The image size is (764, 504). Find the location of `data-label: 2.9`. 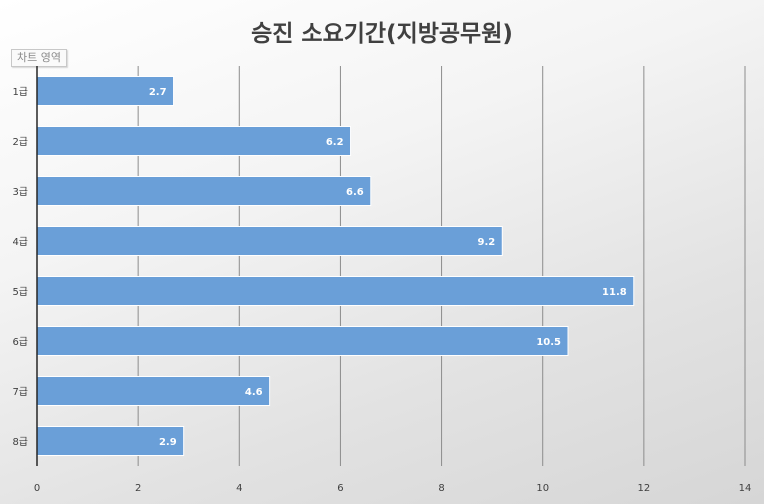

data-label: 2.9 is located at coordinates (168, 442).